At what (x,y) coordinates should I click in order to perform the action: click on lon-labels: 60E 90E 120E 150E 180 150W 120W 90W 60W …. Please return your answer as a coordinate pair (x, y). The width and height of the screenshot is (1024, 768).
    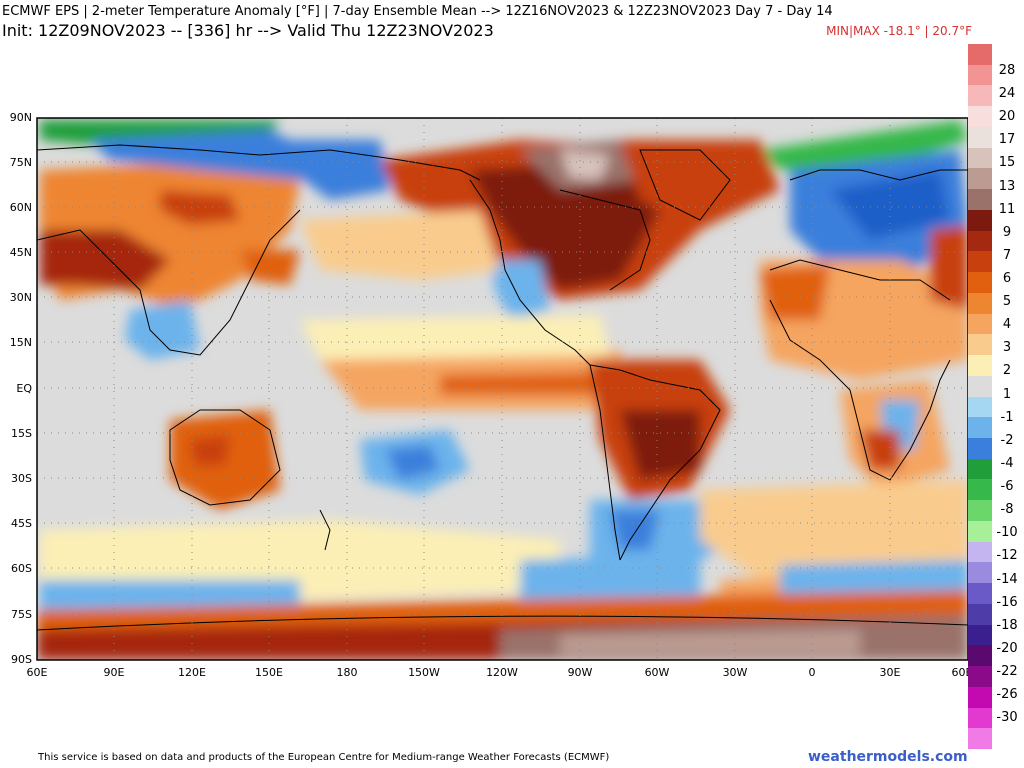
    Looking at the image, I should click on (500, 672).